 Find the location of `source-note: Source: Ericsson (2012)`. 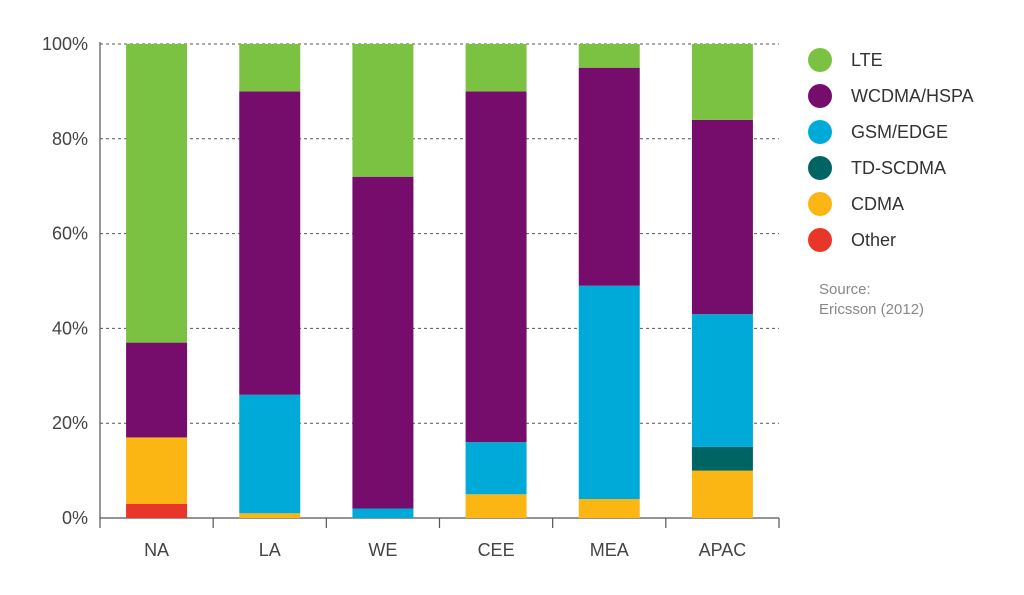

source-note: Source: Ericsson (2012) is located at coordinates (871, 300).